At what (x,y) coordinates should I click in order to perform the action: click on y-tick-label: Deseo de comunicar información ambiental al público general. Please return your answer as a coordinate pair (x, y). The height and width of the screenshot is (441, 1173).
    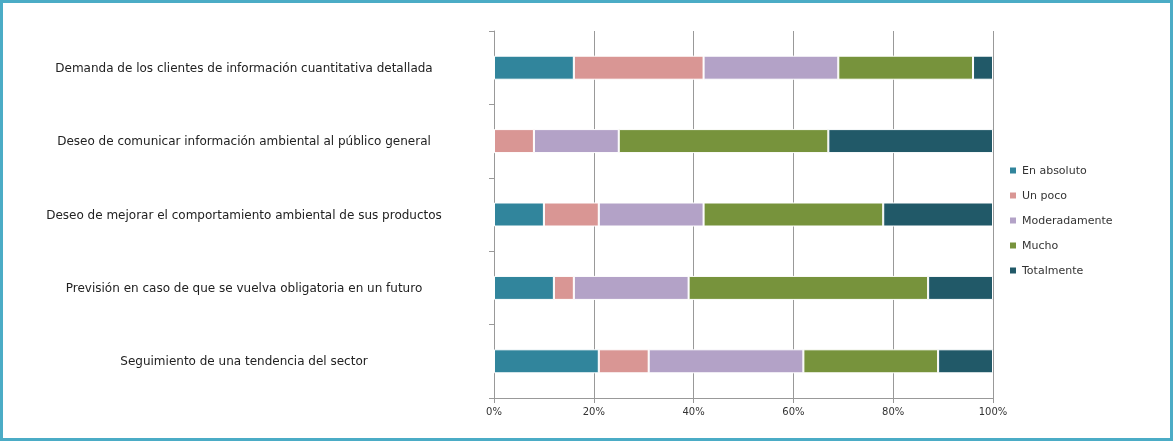
    Looking at the image, I should click on (244, 141).